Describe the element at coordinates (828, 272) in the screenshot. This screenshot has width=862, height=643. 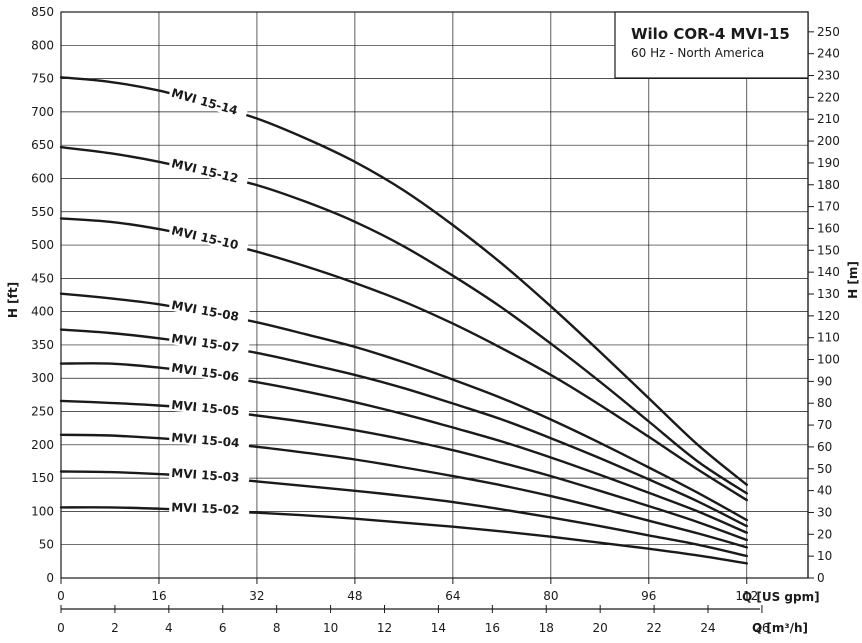
I see `y2-tick-label: 140` at that location.